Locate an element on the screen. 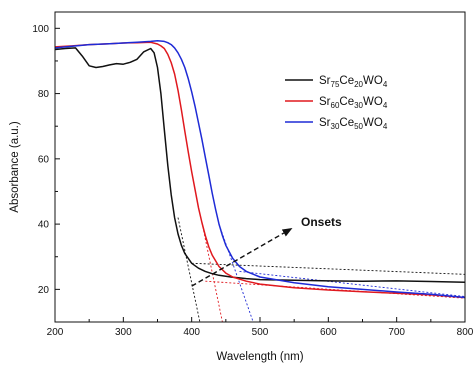 The height and width of the screenshot is (367, 473). y-tick-label-20: 20 is located at coordinates (44, 290).